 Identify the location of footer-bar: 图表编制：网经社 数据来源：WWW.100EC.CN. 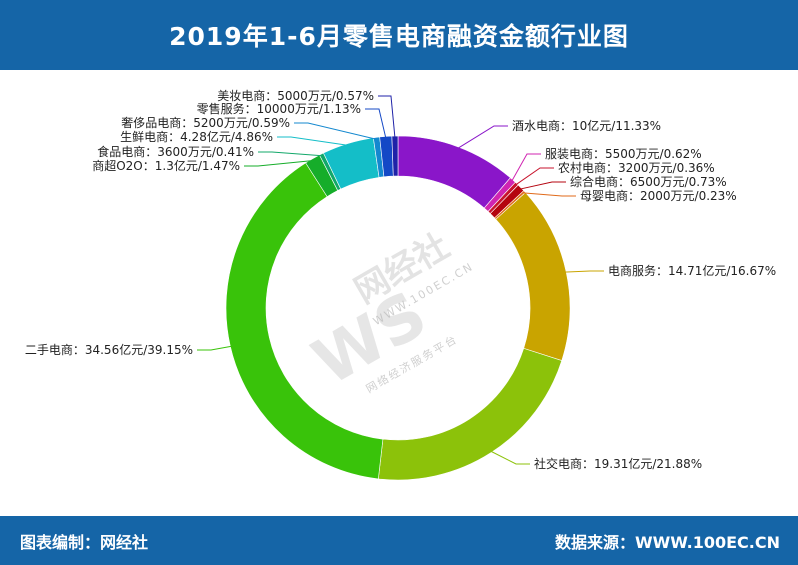
(399, 540).